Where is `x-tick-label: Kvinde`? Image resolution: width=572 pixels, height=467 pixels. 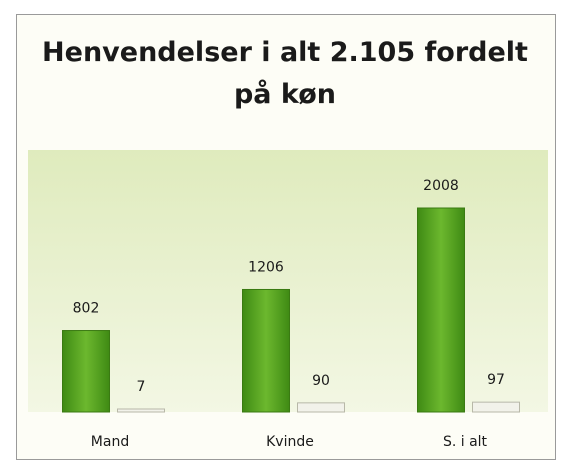
x-tick-label: Kvinde is located at coordinates (290, 442).